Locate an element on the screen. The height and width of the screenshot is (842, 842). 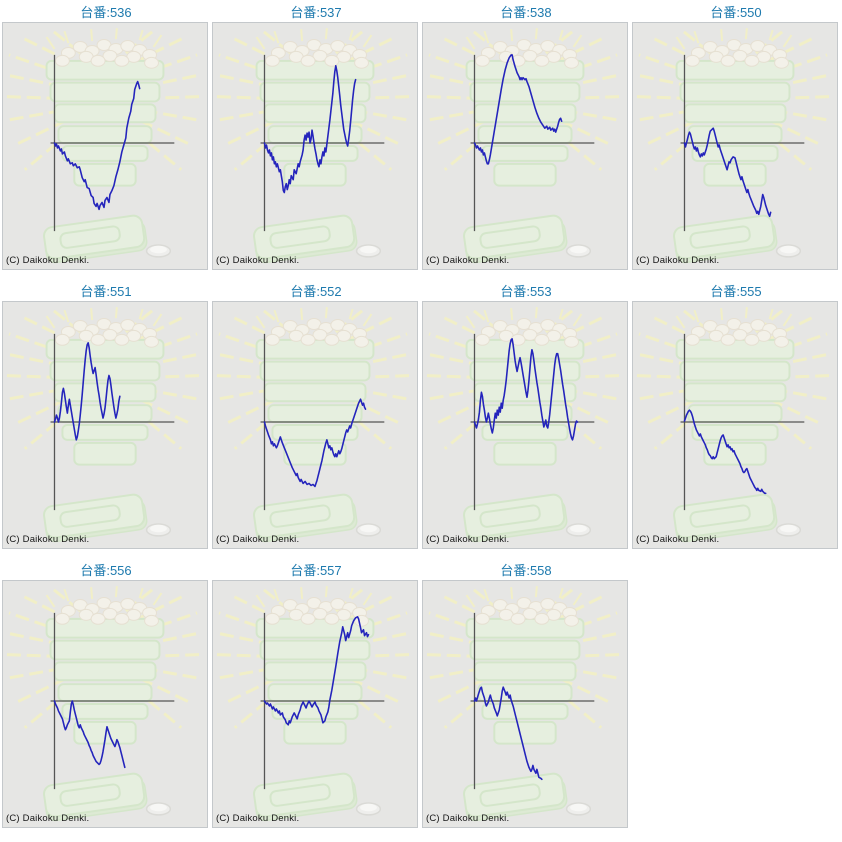
machine-title: 台番:553 is located at coordinates (526, 291).